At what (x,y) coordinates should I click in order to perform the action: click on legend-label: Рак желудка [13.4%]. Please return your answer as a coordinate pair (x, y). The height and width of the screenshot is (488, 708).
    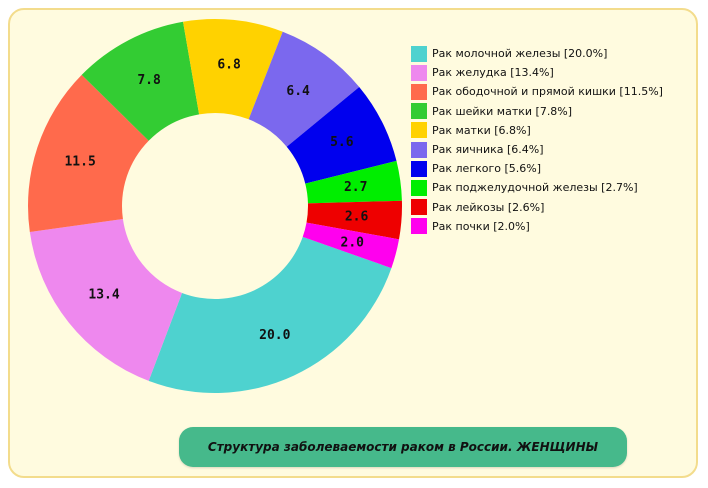
    Looking at the image, I should click on (493, 73).